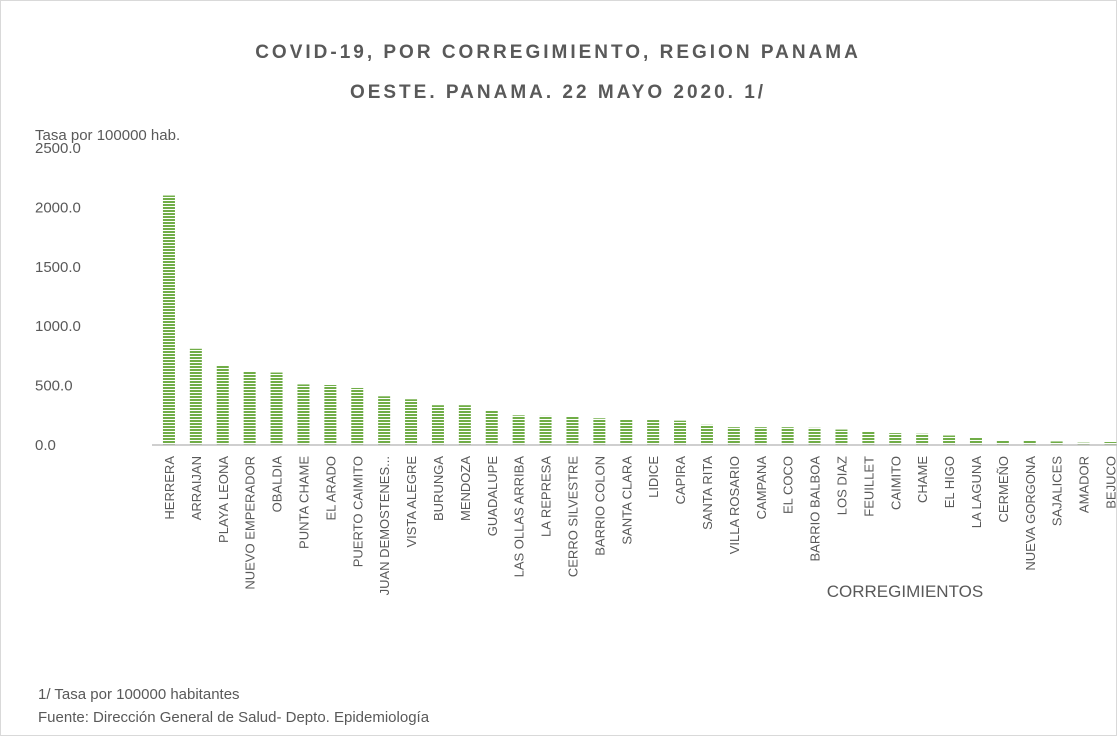 This screenshot has height=736, width=1117. What do you see at coordinates (868, 486) in the screenshot?
I see `x-tick-label: FEUILLET` at bounding box center [868, 486].